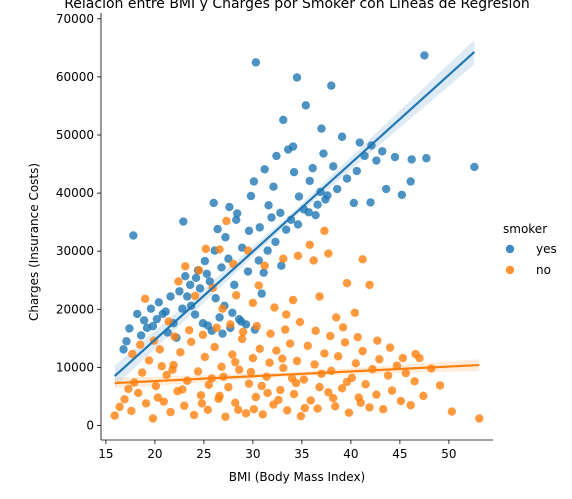 The width and height of the screenshot is (572, 499). I want to click on regression-line-no, so click(297, 374).